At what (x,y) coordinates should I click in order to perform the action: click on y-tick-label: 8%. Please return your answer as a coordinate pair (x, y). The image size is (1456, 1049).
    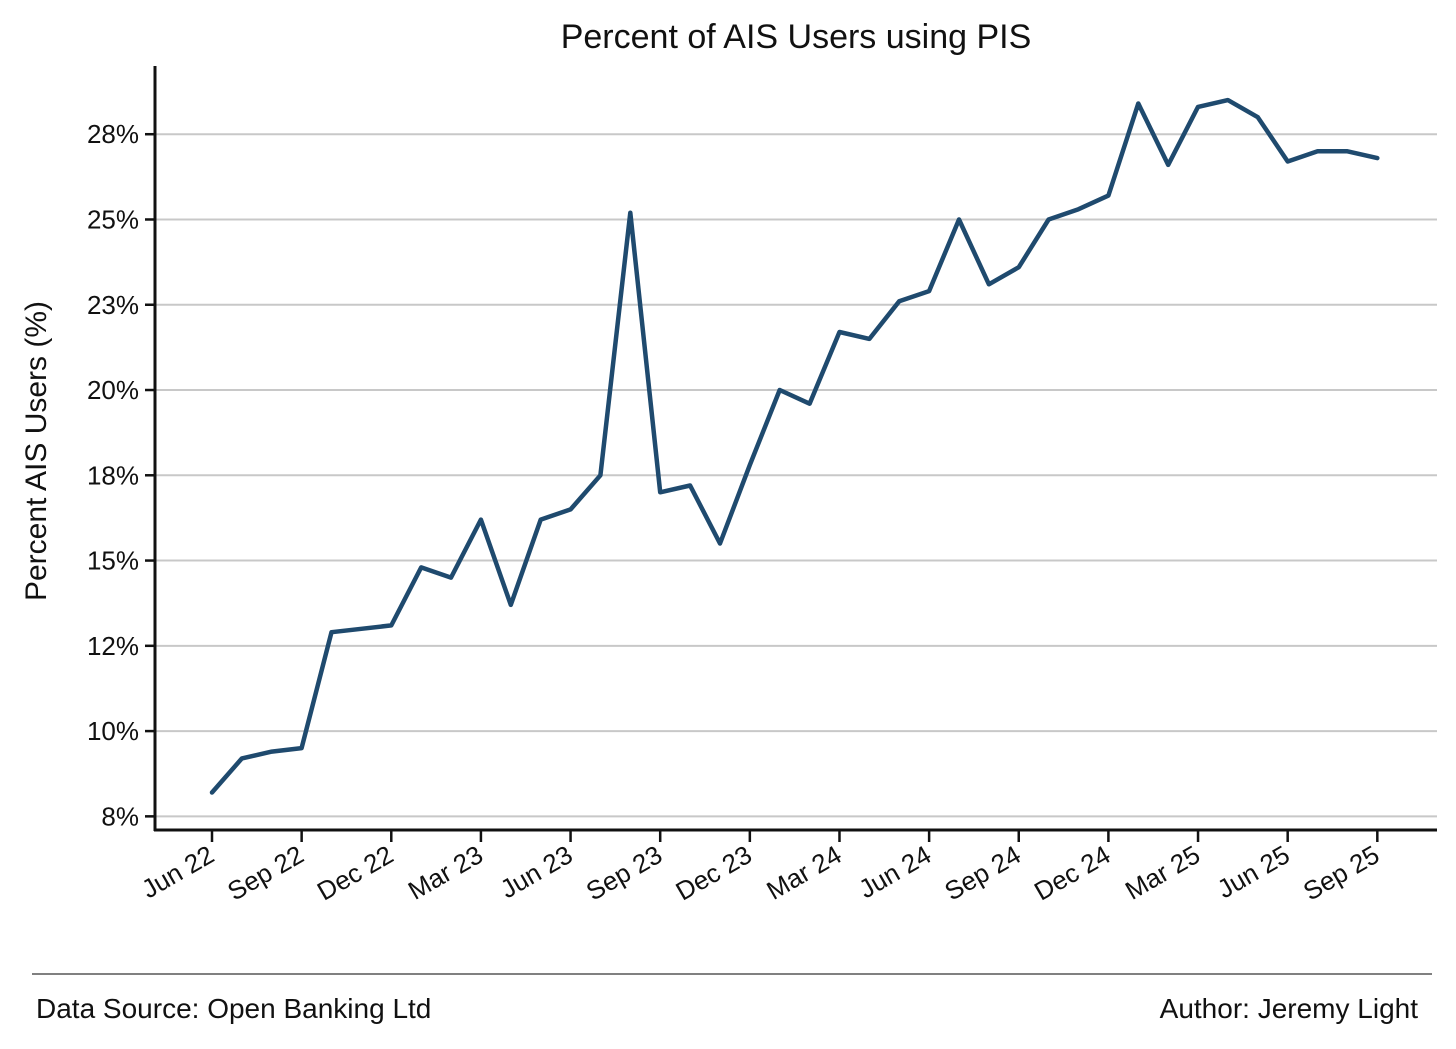
    Looking at the image, I should click on (120, 816).